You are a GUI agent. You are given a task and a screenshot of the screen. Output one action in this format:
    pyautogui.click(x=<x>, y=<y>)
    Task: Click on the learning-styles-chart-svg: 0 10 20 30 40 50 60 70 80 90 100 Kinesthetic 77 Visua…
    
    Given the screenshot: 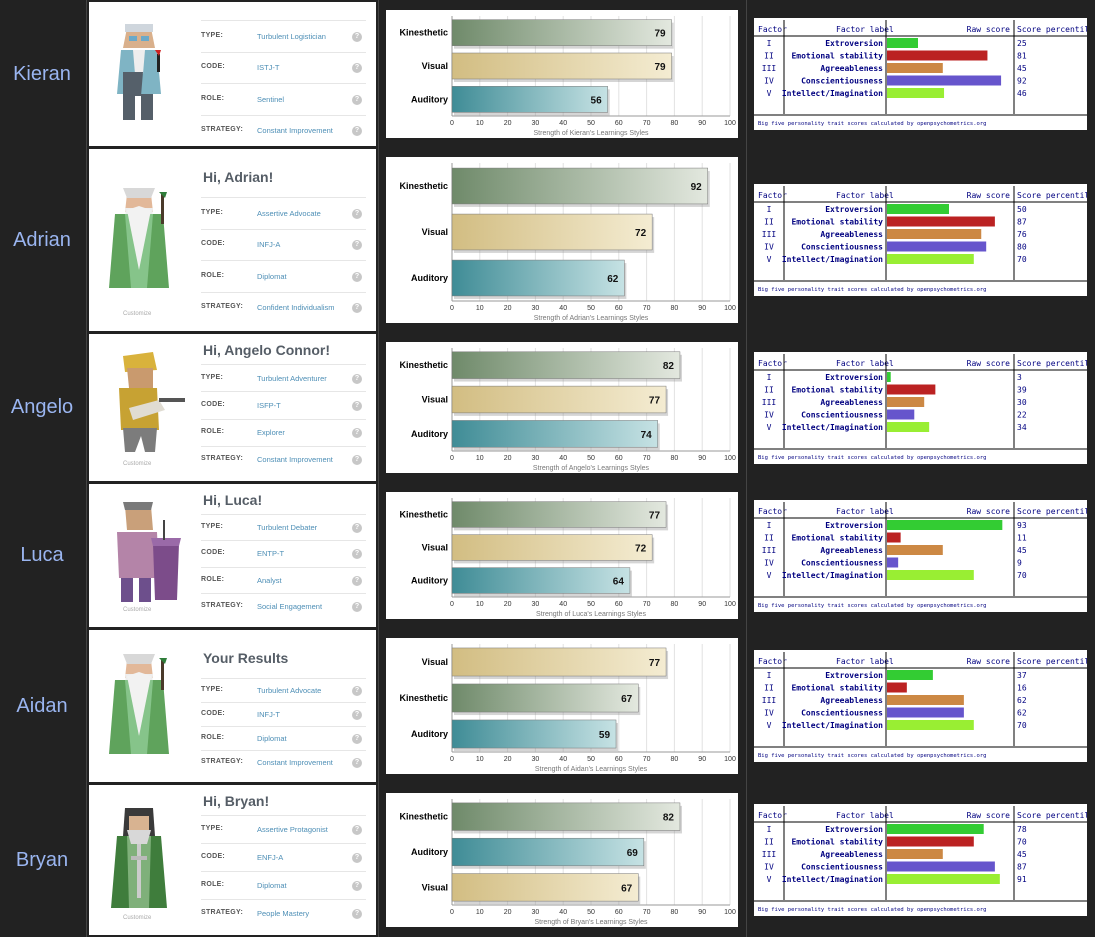 What is the action you would take?
    pyautogui.click(x=567, y=558)
    